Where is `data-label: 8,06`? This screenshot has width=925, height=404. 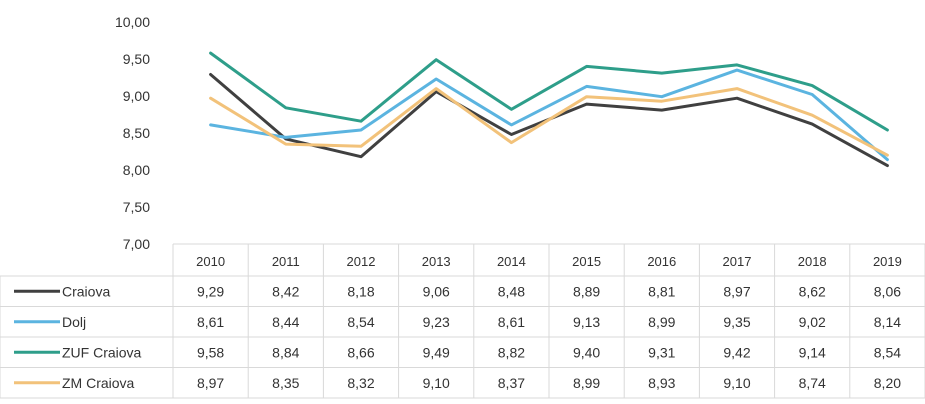 data-label: 8,06 is located at coordinates (887, 291).